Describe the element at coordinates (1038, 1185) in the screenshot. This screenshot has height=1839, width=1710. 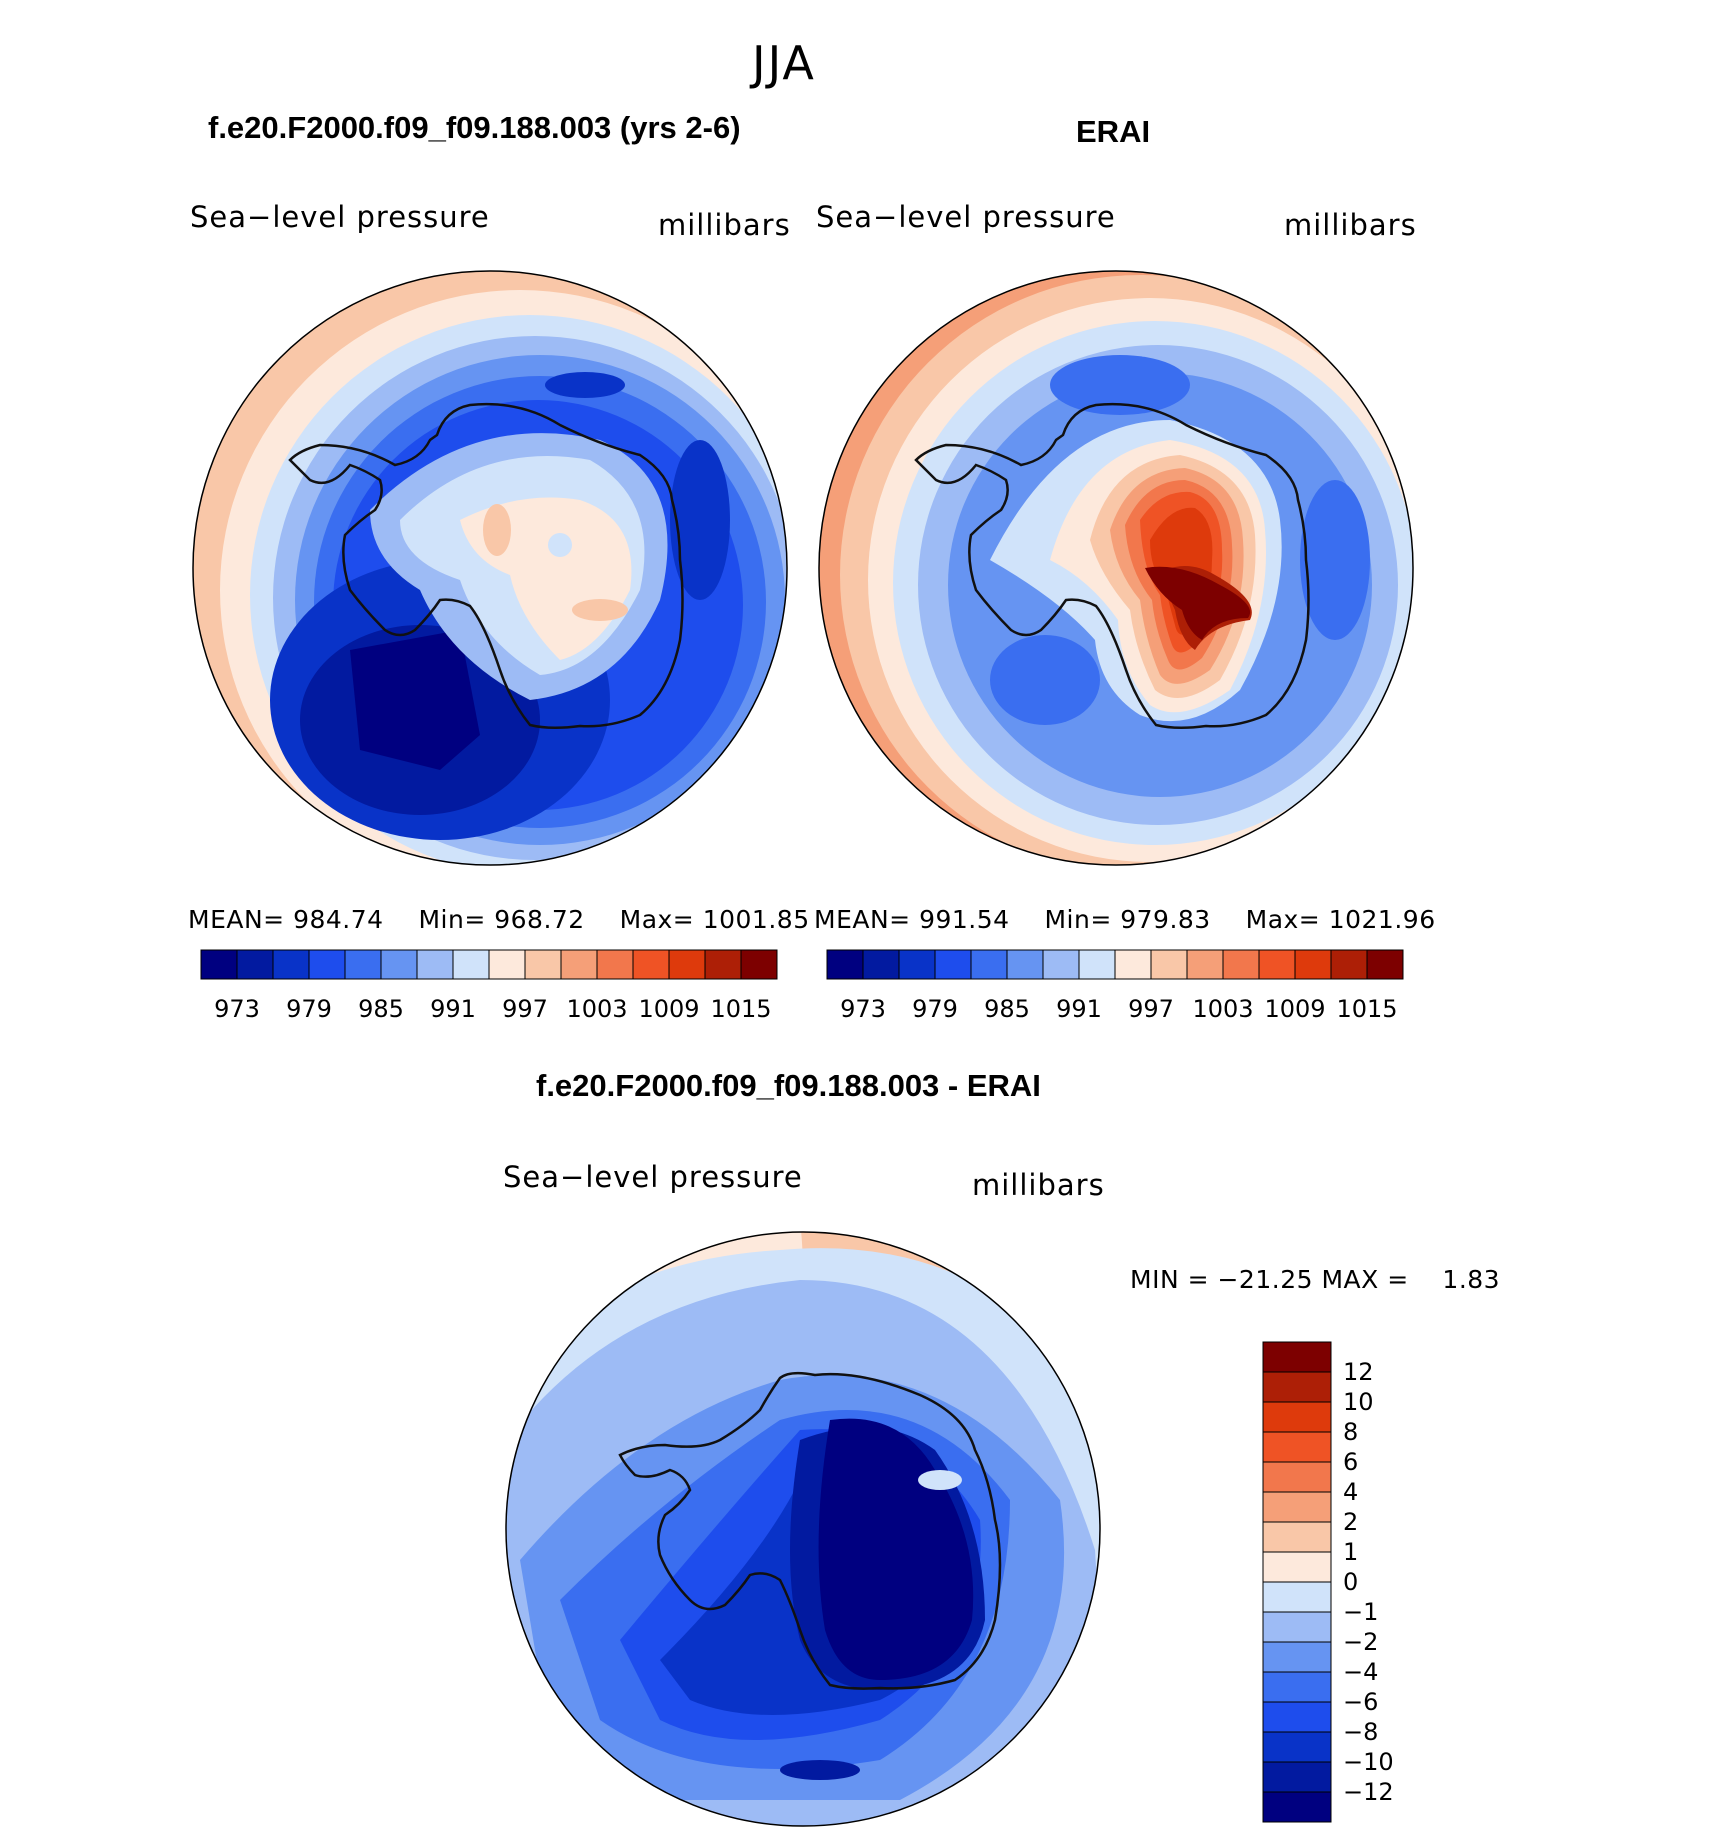
I see `difference-units-label: millibars` at that location.